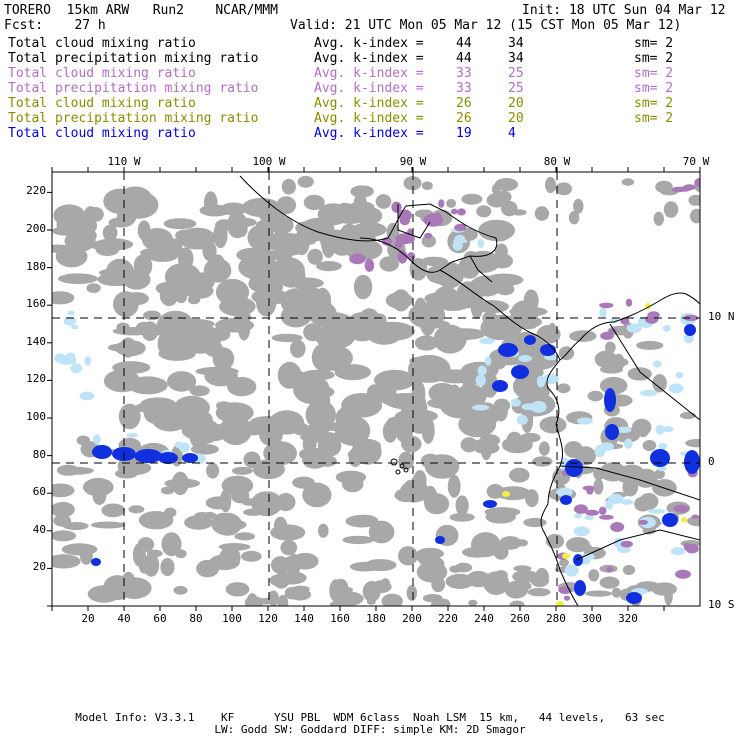  Describe the element at coordinates (721, 316) in the screenshot. I see `latitude-label: 10 N` at that location.